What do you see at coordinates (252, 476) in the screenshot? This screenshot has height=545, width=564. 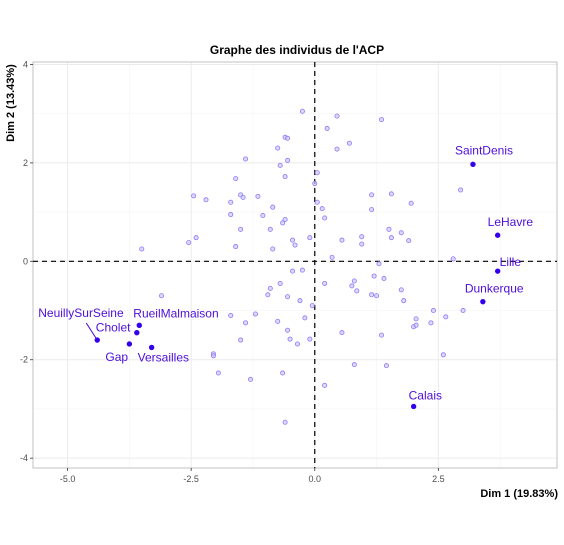 I see `x-axis-ticks: -5.0 -2.5 0.0 2.5` at bounding box center [252, 476].